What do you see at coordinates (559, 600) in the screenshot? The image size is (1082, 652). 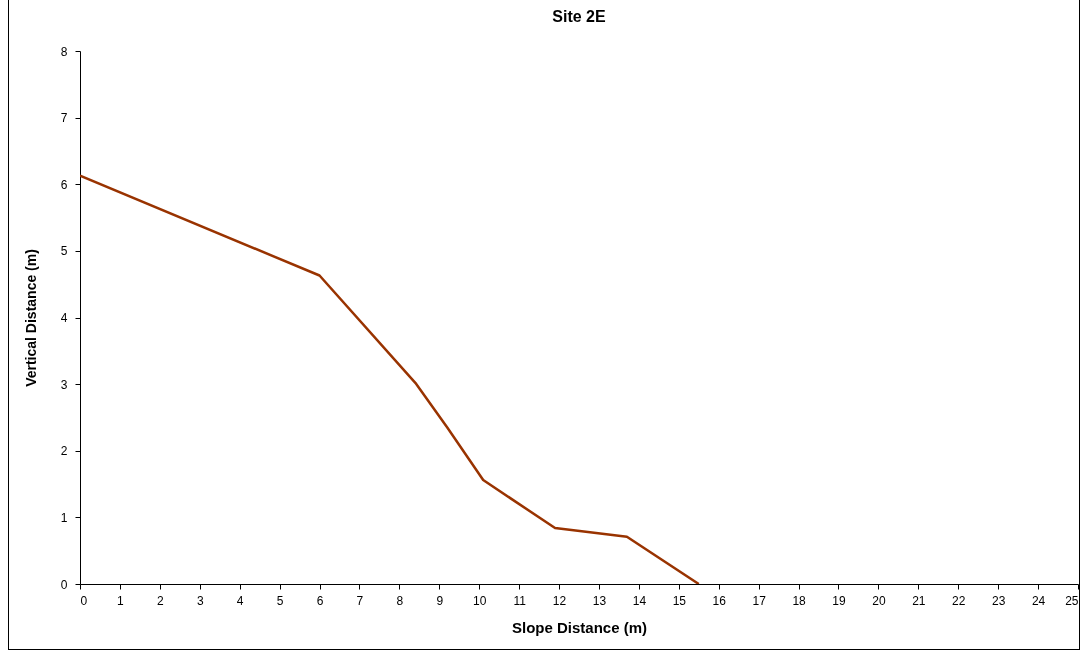 I see `x-tick-label: 12` at bounding box center [559, 600].